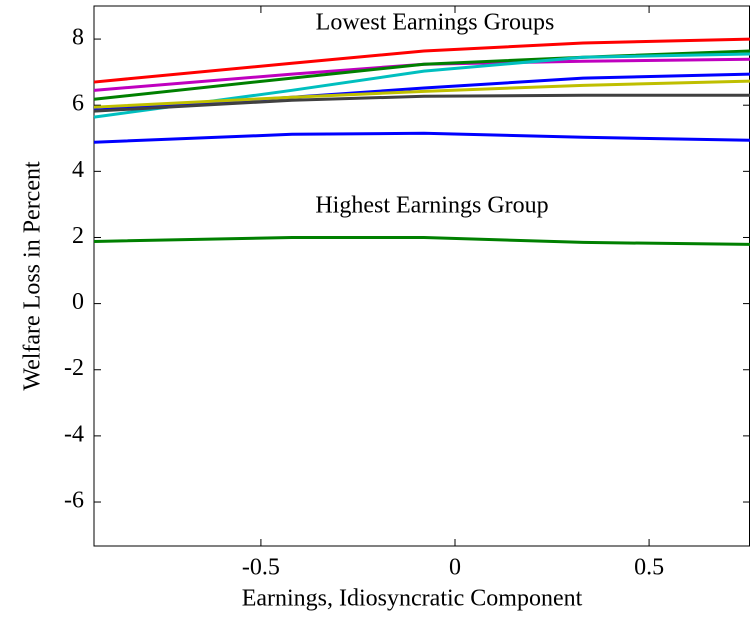 The width and height of the screenshot is (750, 620). Describe the element at coordinates (435, 23) in the screenshot. I see `annotation: Lowest Earnings Groups` at that location.